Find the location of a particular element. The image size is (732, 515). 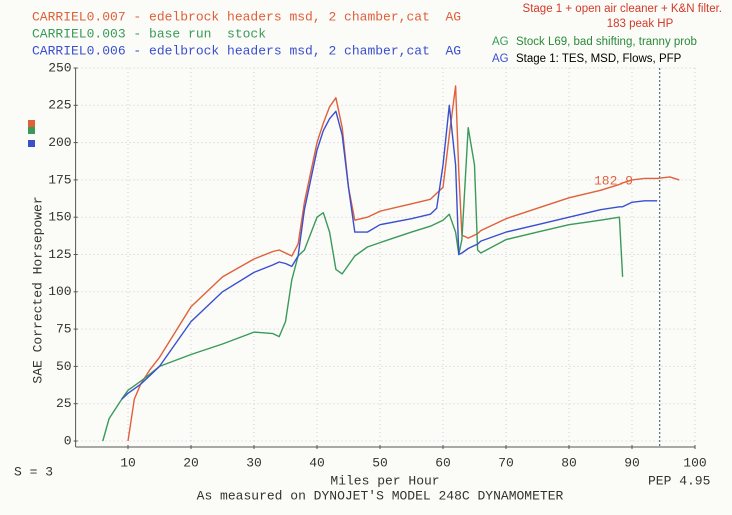

y-tick-label: 100 is located at coordinates (59, 291).